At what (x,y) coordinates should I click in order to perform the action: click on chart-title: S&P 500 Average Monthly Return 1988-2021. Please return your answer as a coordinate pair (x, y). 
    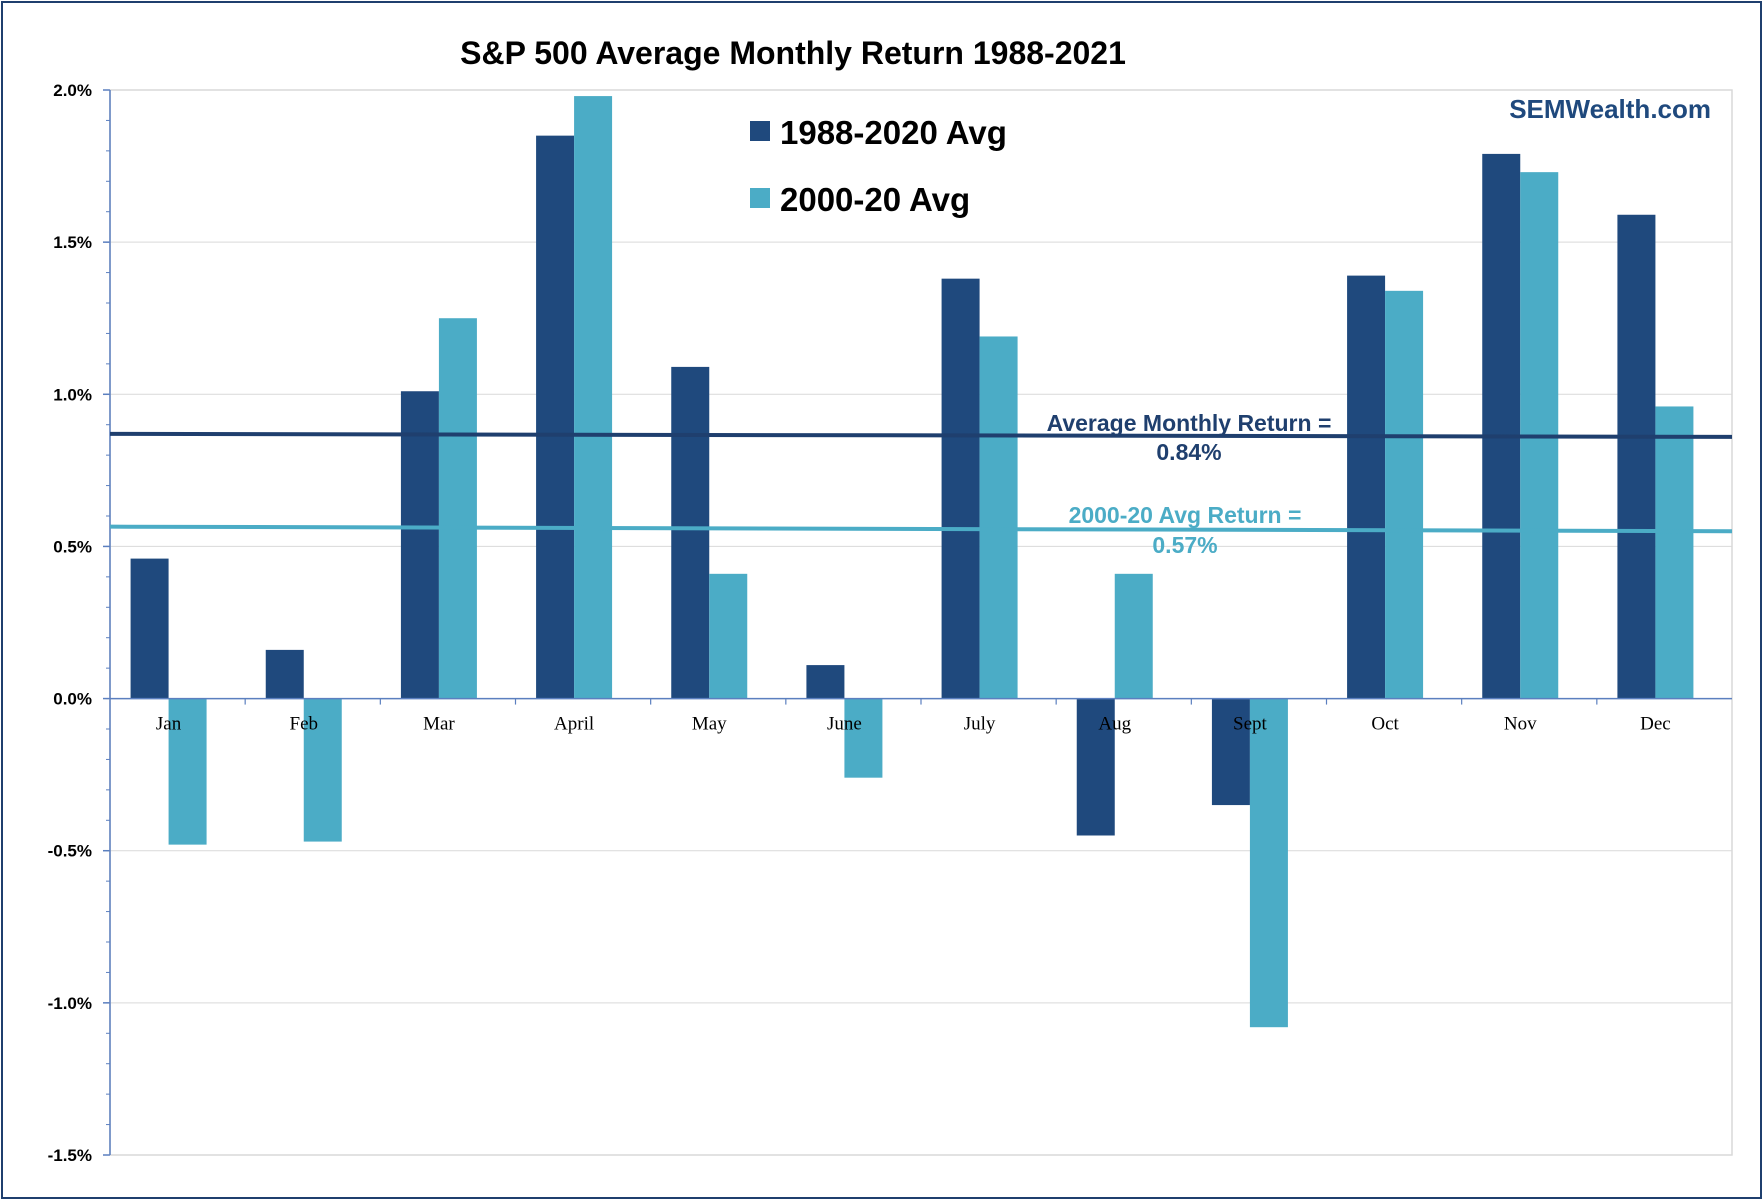
    Looking at the image, I should click on (793, 53).